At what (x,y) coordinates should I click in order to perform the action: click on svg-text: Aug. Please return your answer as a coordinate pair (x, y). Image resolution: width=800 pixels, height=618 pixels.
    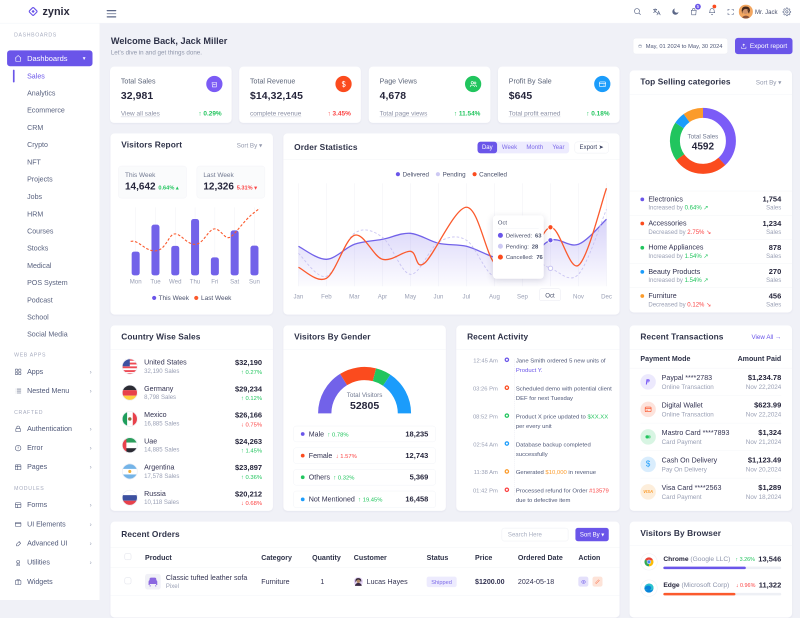
    Looking at the image, I should click on (494, 296).